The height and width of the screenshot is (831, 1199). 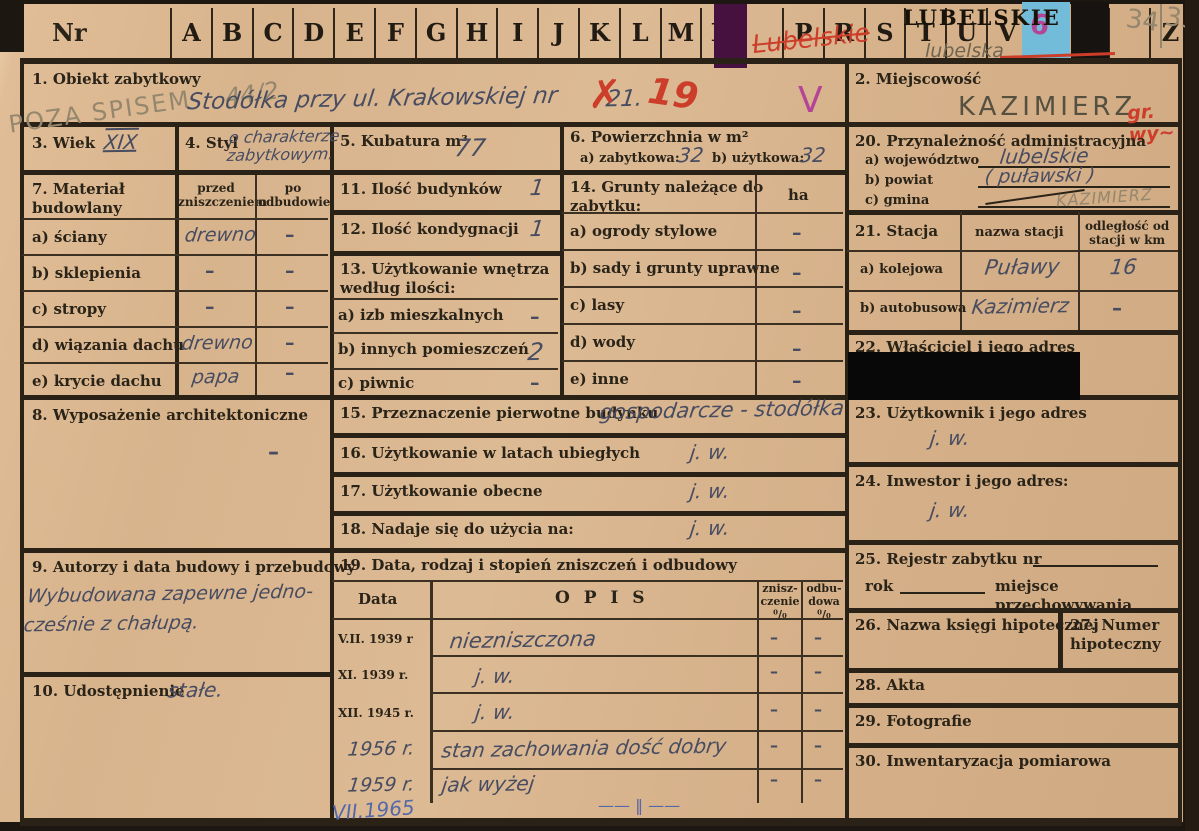 What do you see at coordinates (470, 148) in the screenshot?
I see `s5-value-handwritten: 77` at bounding box center [470, 148].